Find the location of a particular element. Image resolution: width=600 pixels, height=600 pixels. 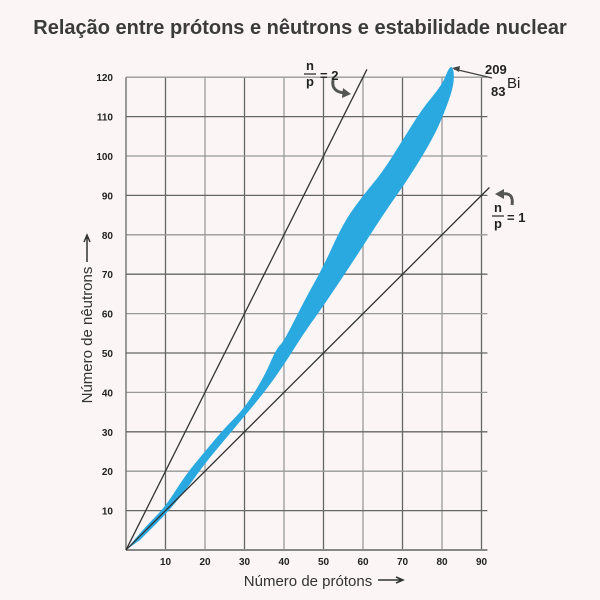

x-tick-label: 90 is located at coordinates (482, 562).